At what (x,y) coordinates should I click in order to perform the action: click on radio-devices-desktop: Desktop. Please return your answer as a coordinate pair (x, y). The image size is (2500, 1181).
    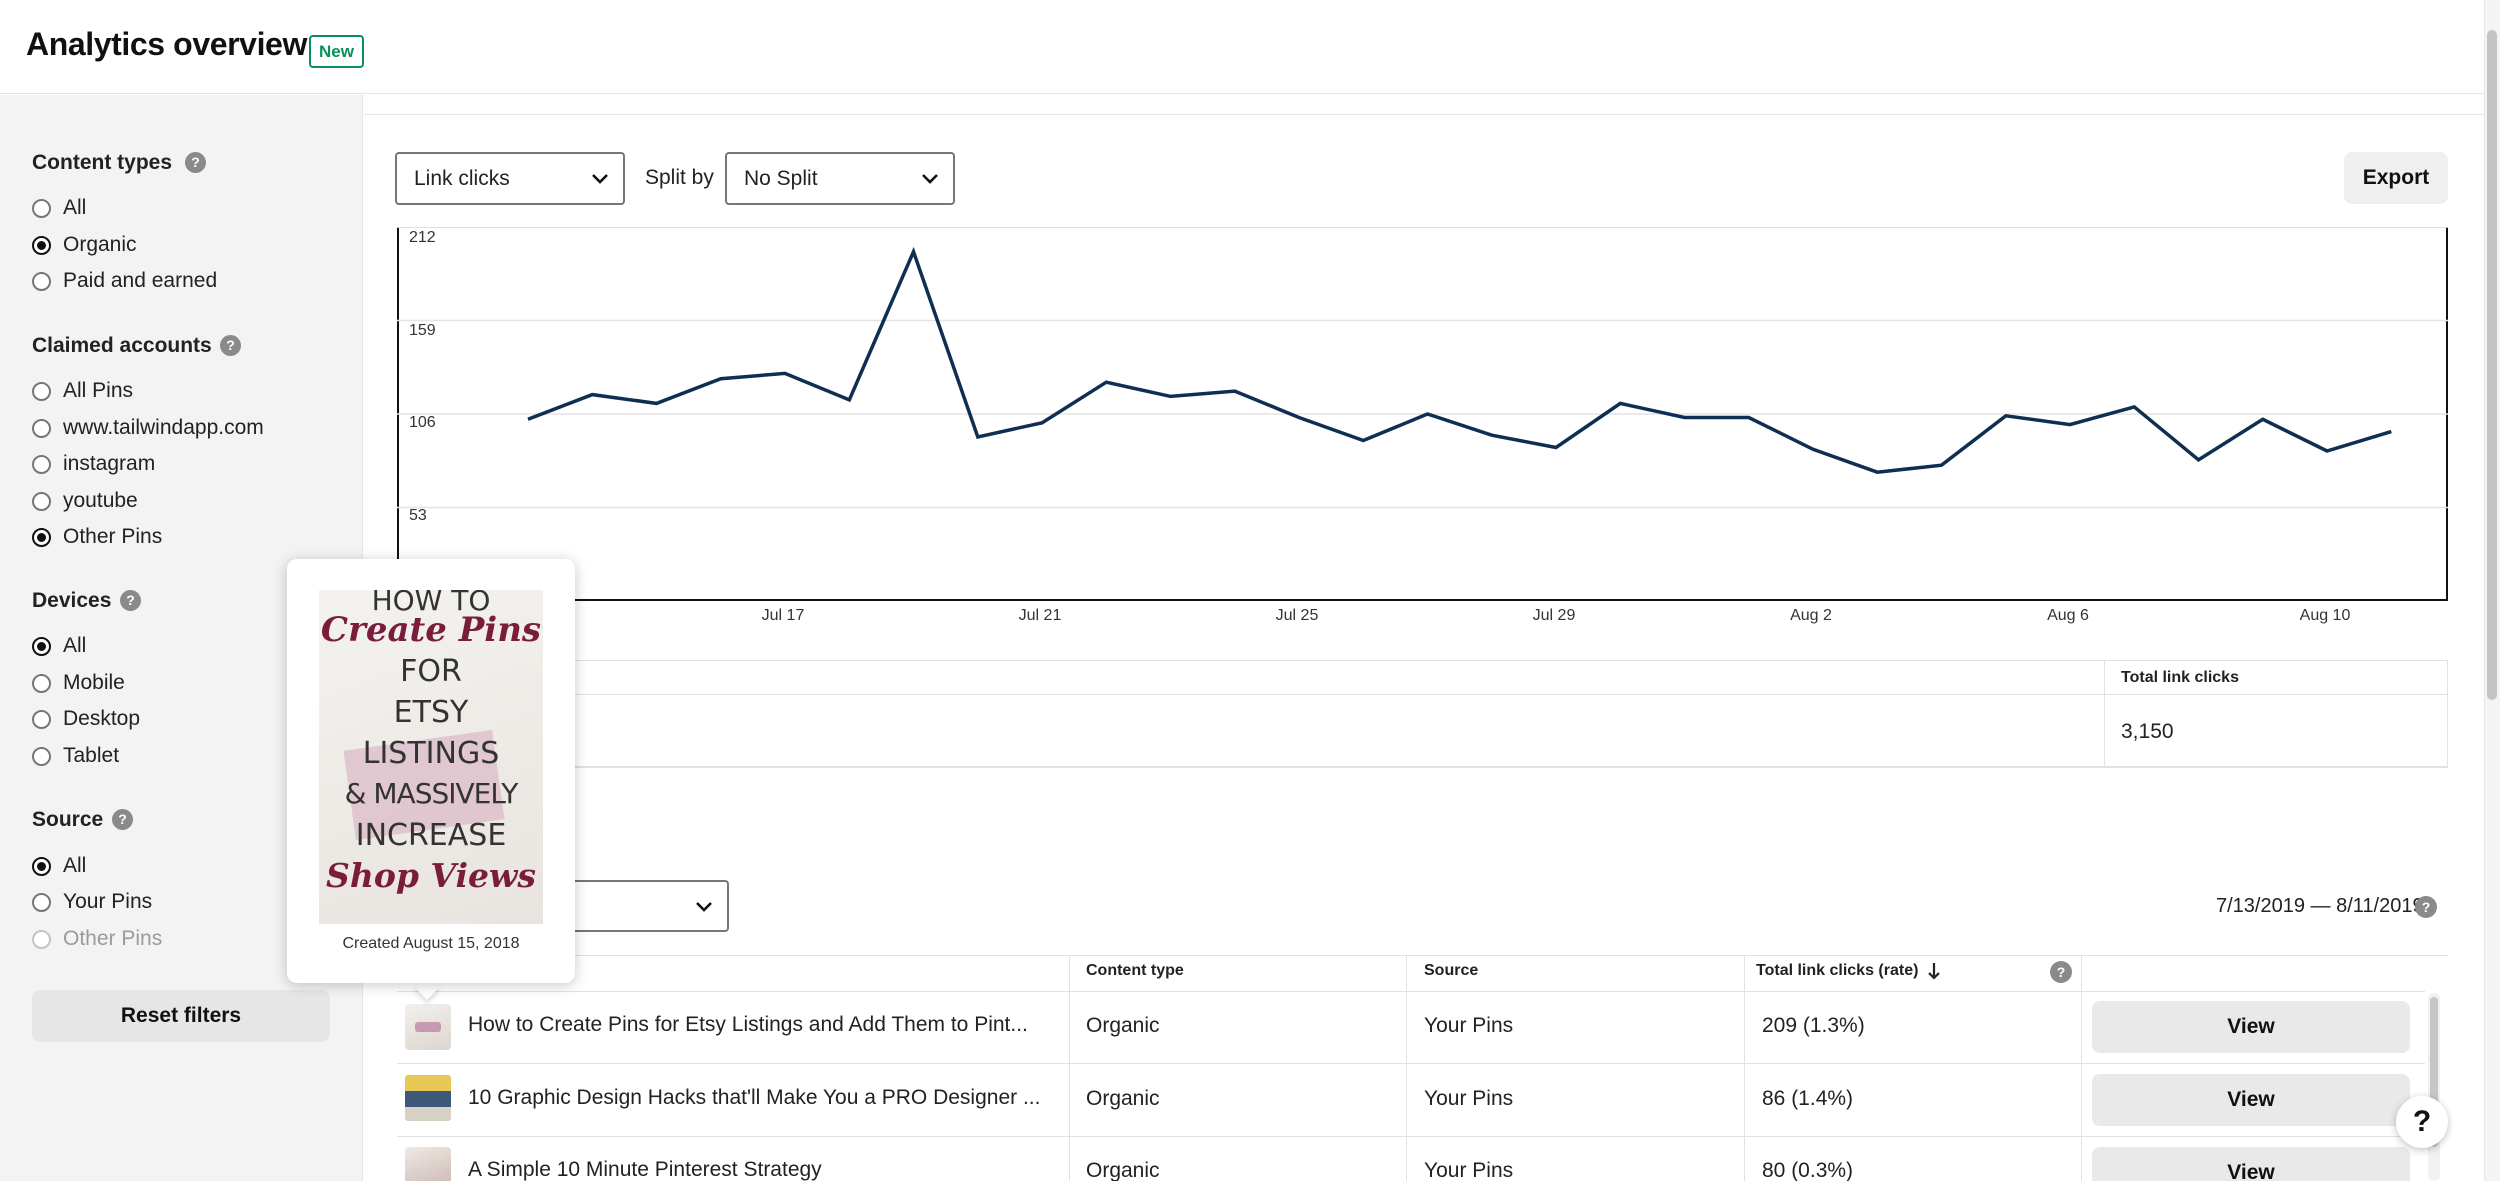
    Looking at the image, I should click on (86, 719).